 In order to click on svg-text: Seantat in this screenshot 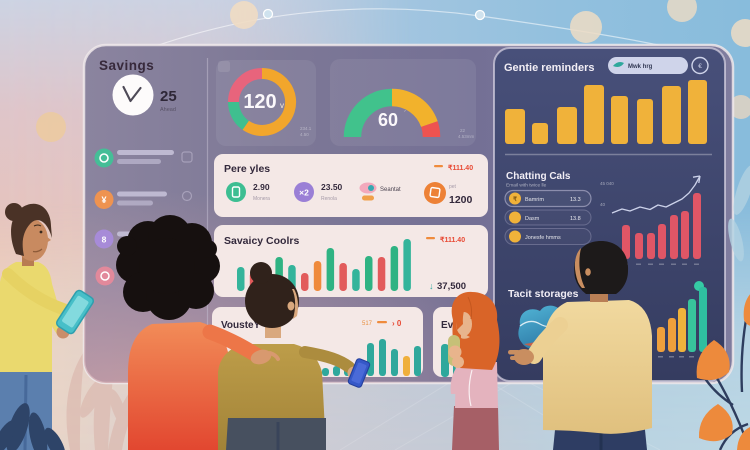, I will do `click(390, 190)`.